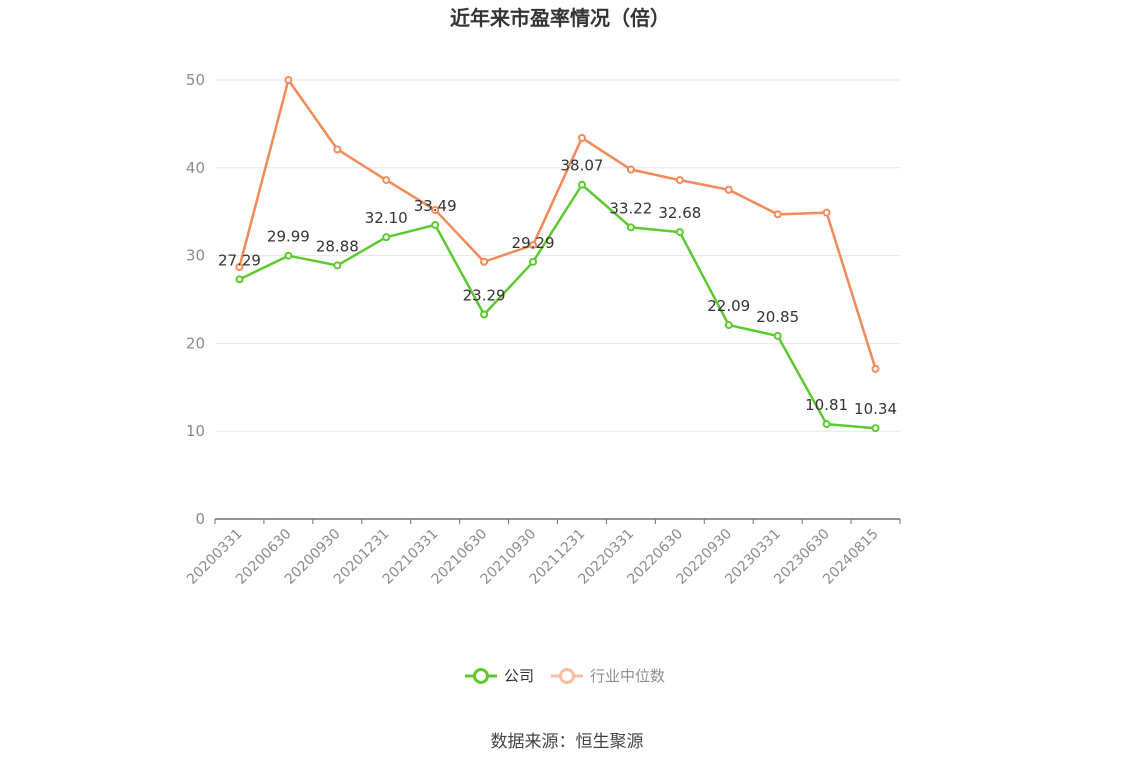 This screenshot has height=766, width=1134. Describe the element at coordinates (195, 431) in the screenshot. I see `y-tick-label: 10` at that location.